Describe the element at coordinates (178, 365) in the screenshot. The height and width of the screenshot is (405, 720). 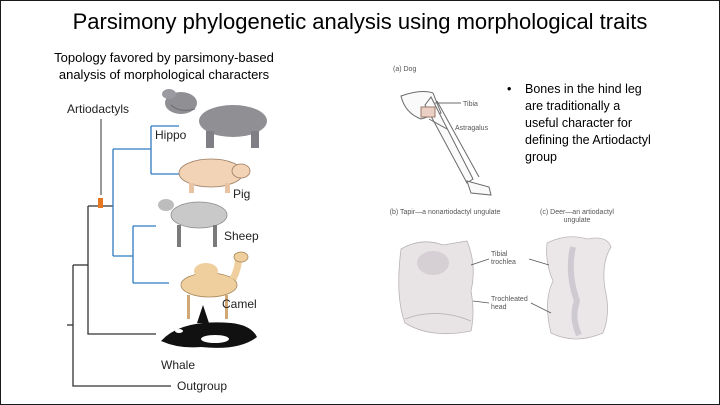
I see `taxon-label-whale: Whale` at that location.